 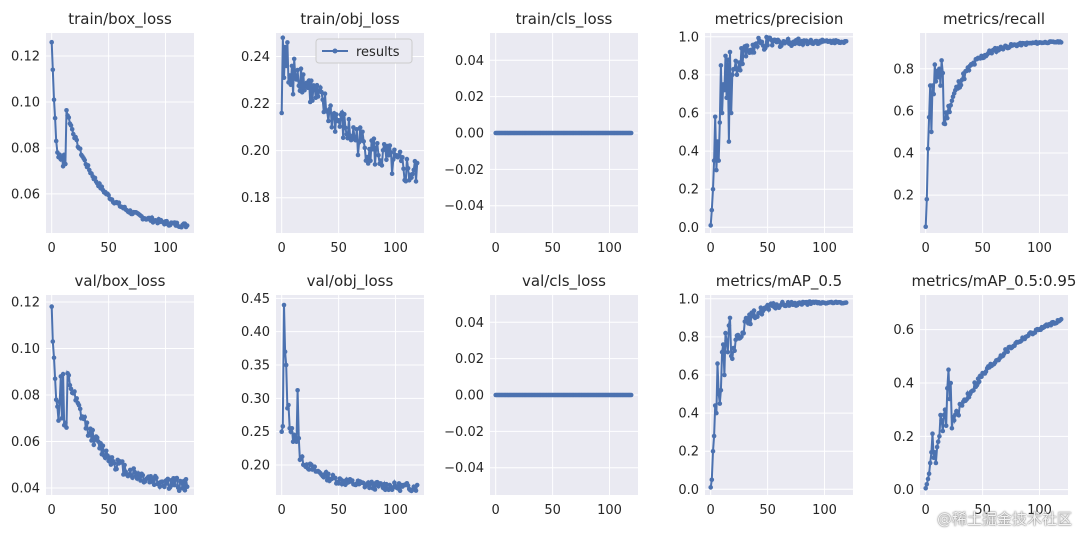 I want to click on subplot-title: train/cls_loss, so click(x=564, y=19).